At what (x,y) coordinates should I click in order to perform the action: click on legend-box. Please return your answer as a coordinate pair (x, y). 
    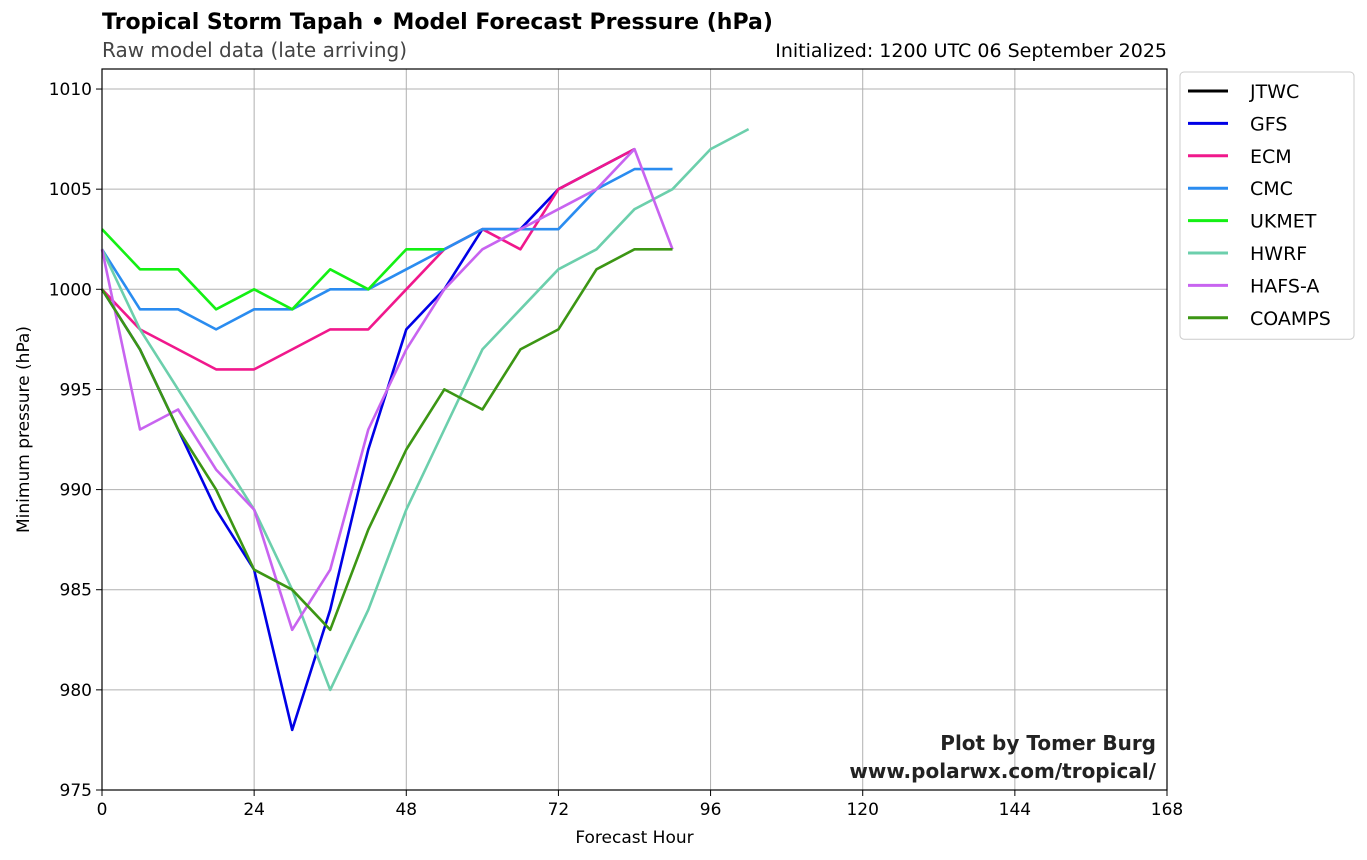
    Looking at the image, I should click on (1267, 205).